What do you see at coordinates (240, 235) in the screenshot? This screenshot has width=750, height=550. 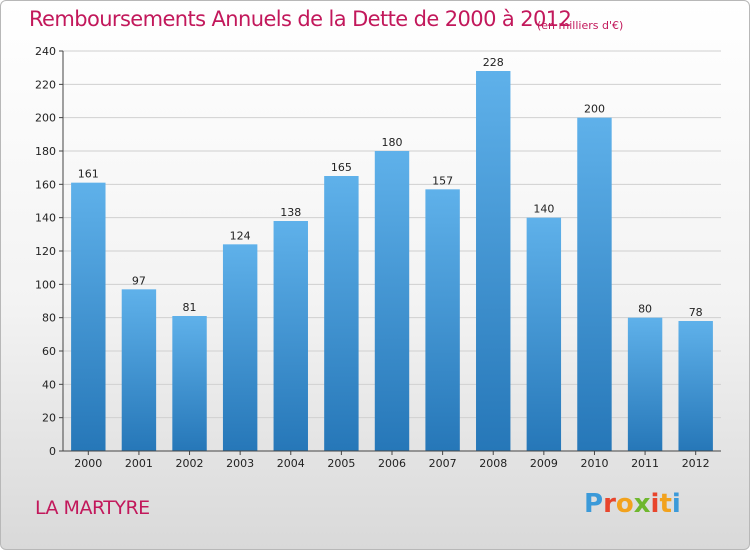 I see `bar-value-label: 124` at bounding box center [240, 235].